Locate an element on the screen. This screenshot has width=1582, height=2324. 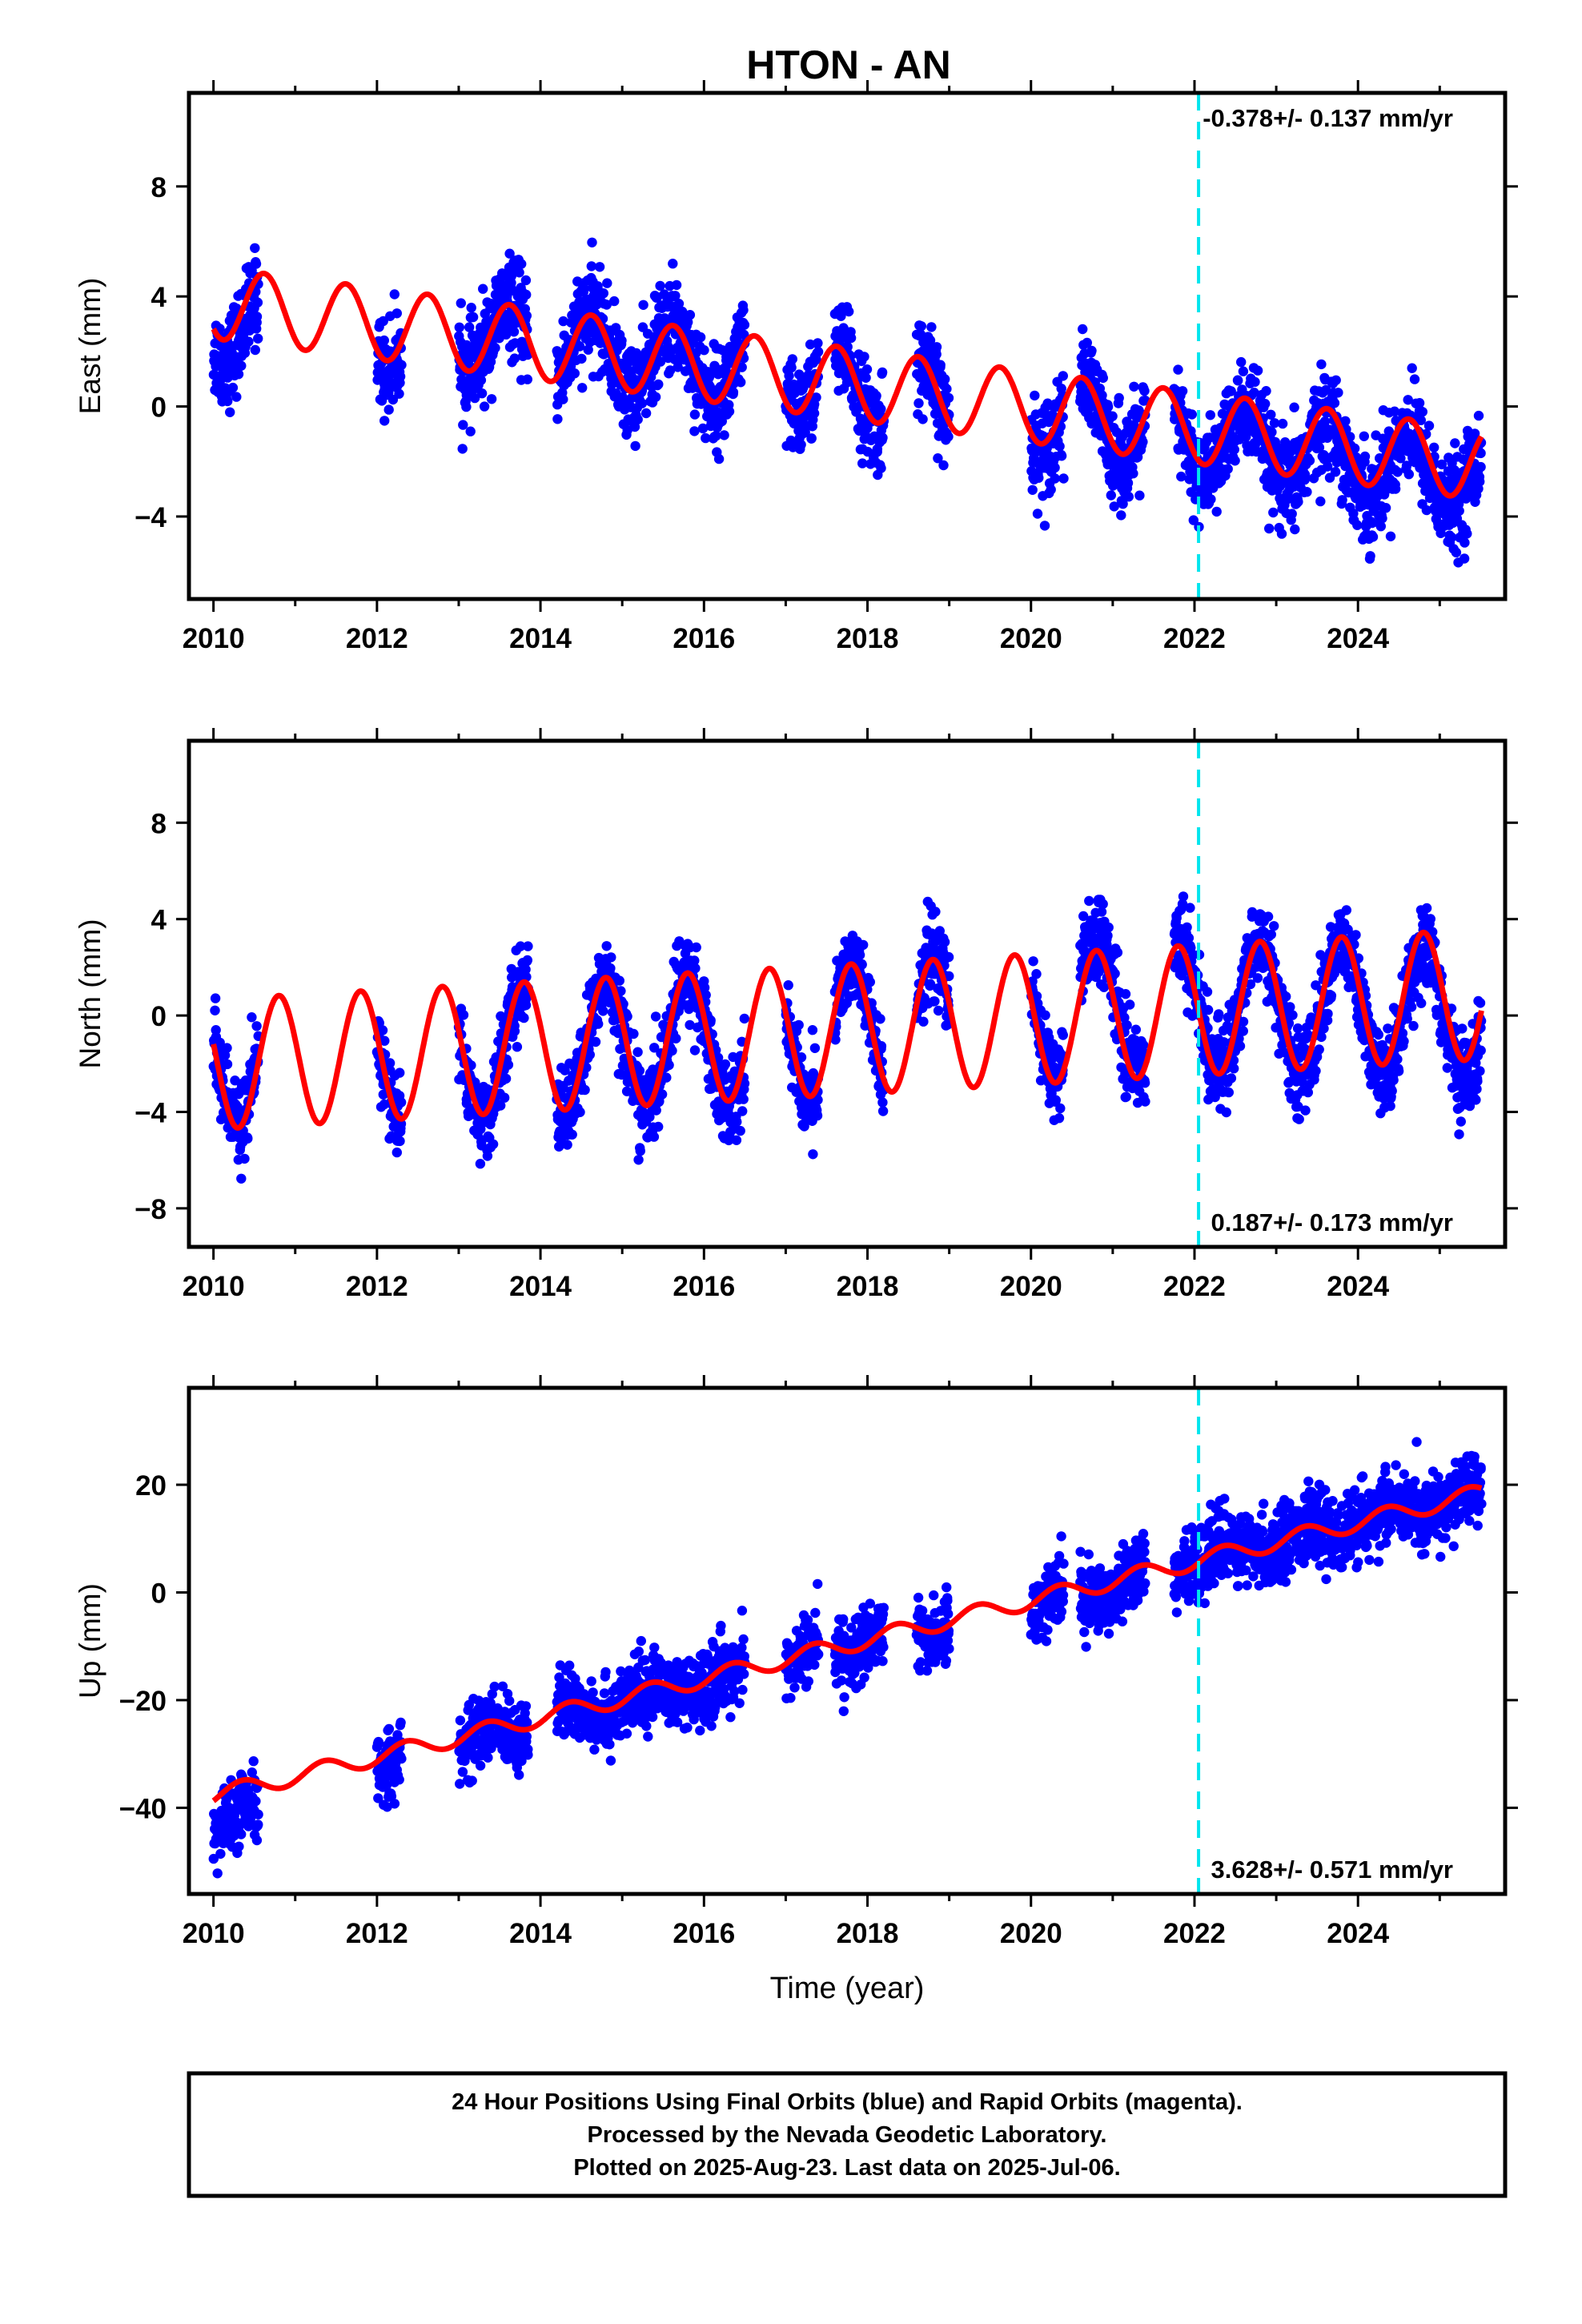
x-tick-label: 2016 is located at coordinates (704, 638).